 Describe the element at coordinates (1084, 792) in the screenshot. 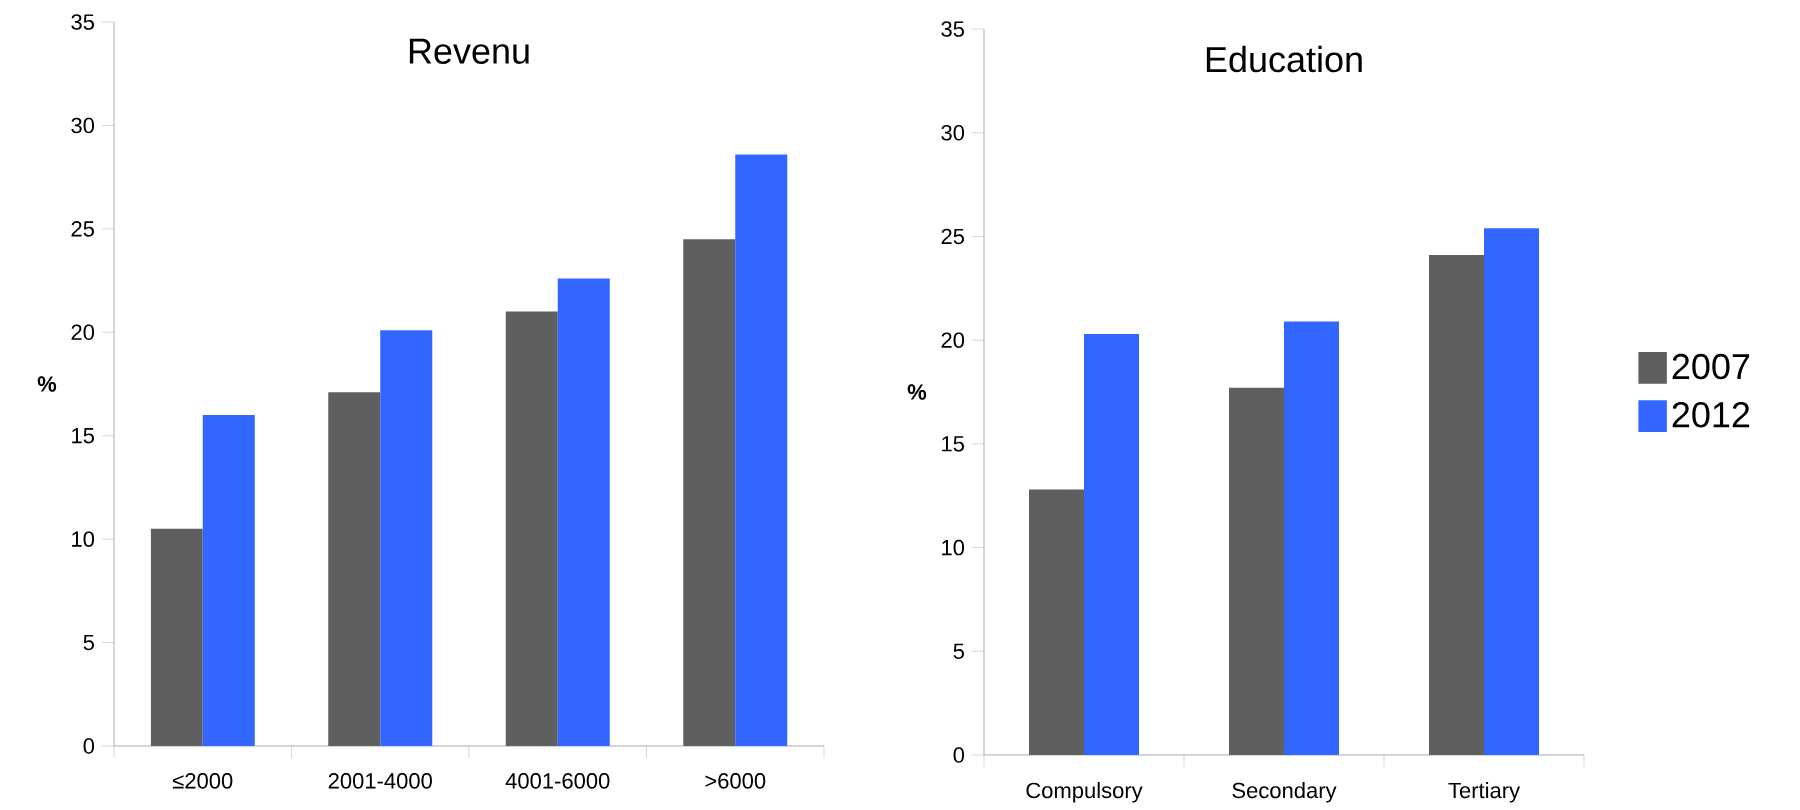

I see `x-tick-label: Compulsory` at that location.